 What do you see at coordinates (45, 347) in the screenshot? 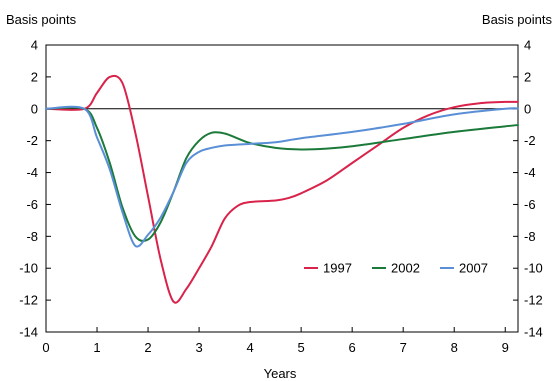
I see `x-tick-label: 0` at bounding box center [45, 347].